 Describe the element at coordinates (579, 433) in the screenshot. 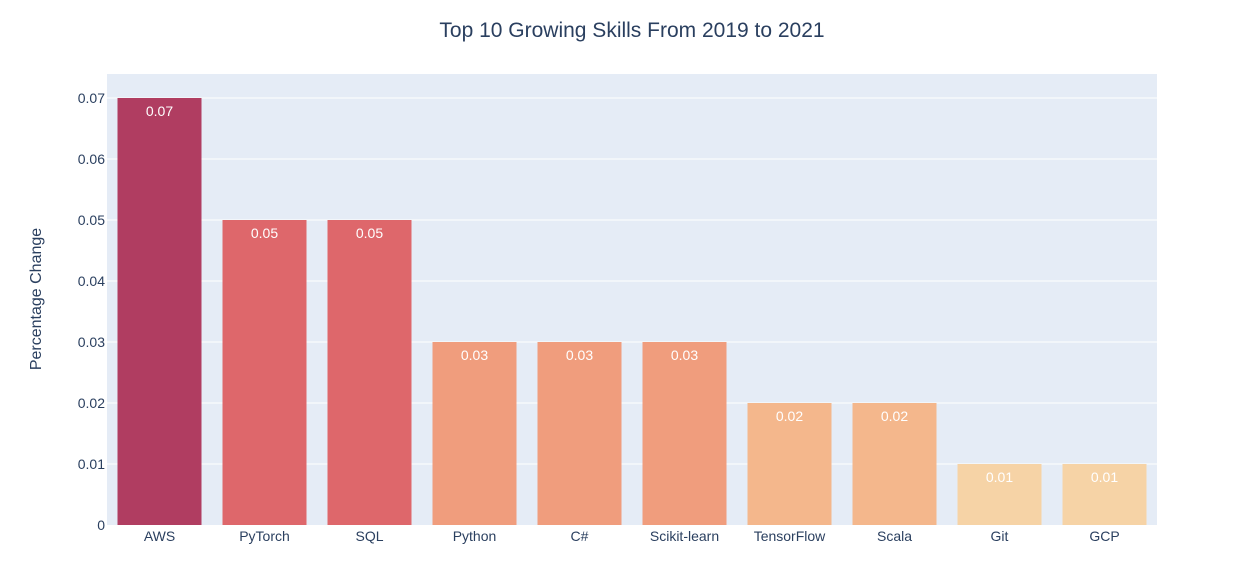

I see `bar-c-` at that location.